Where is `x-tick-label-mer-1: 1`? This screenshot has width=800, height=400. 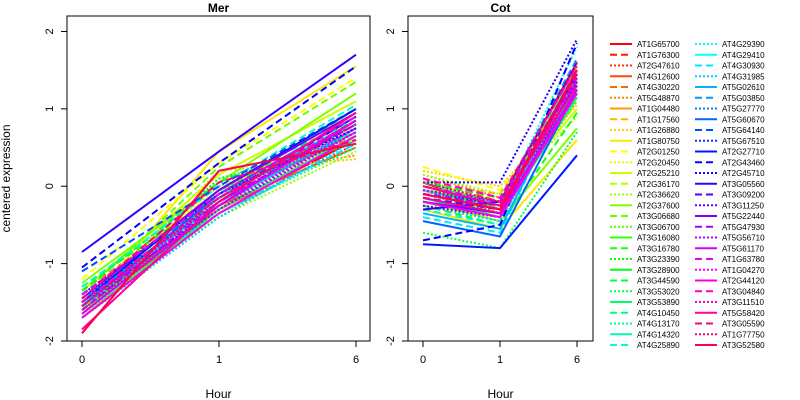 x-tick-label-mer-1: 1 is located at coordinates (219, 360).